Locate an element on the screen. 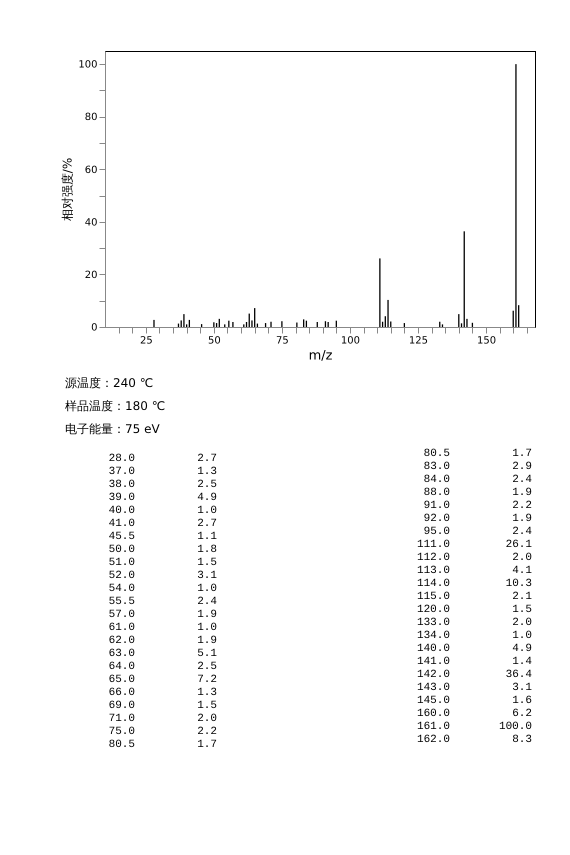 Image resolution: width=570 pixels, height=855 pixels. text: 10.3 is located at coordinates (519, 584).